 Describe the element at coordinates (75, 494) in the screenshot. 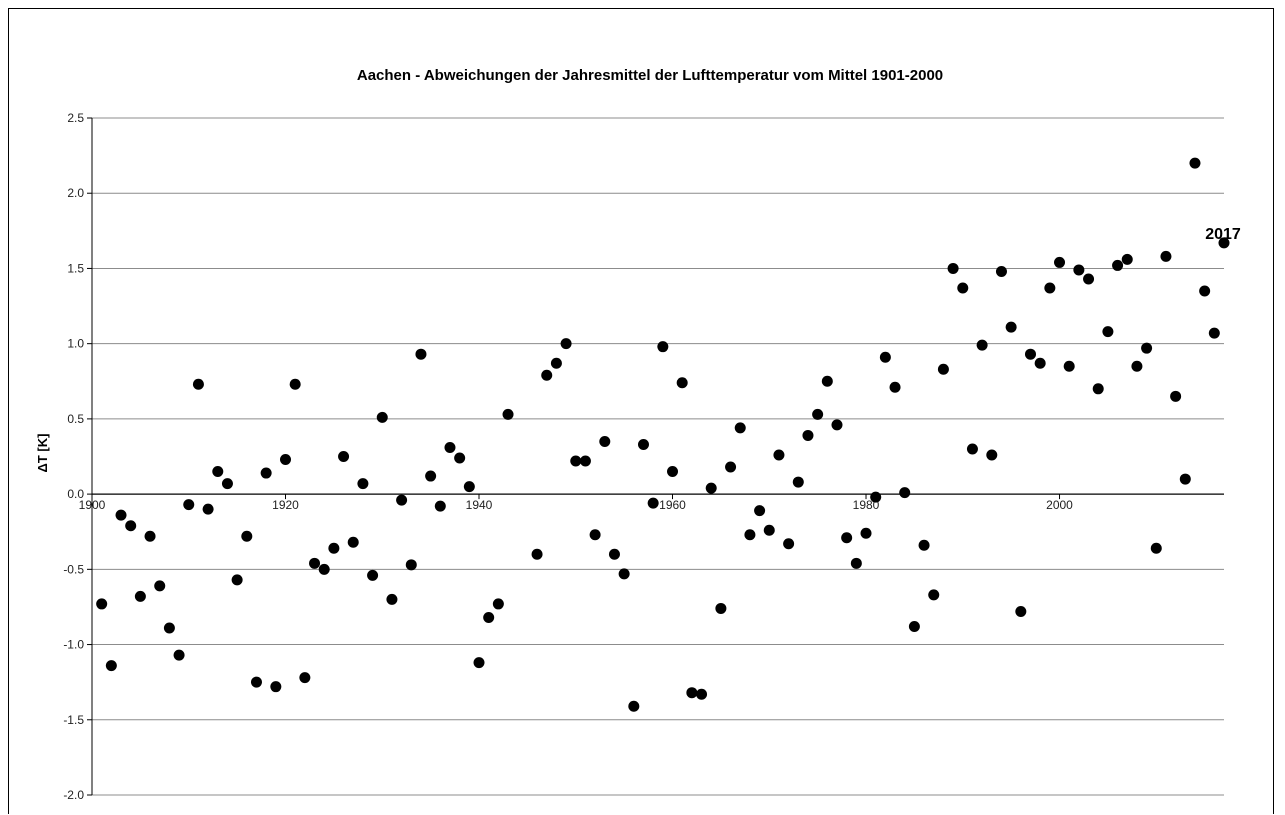

I see `y-tick-label: 0.0` at that location.